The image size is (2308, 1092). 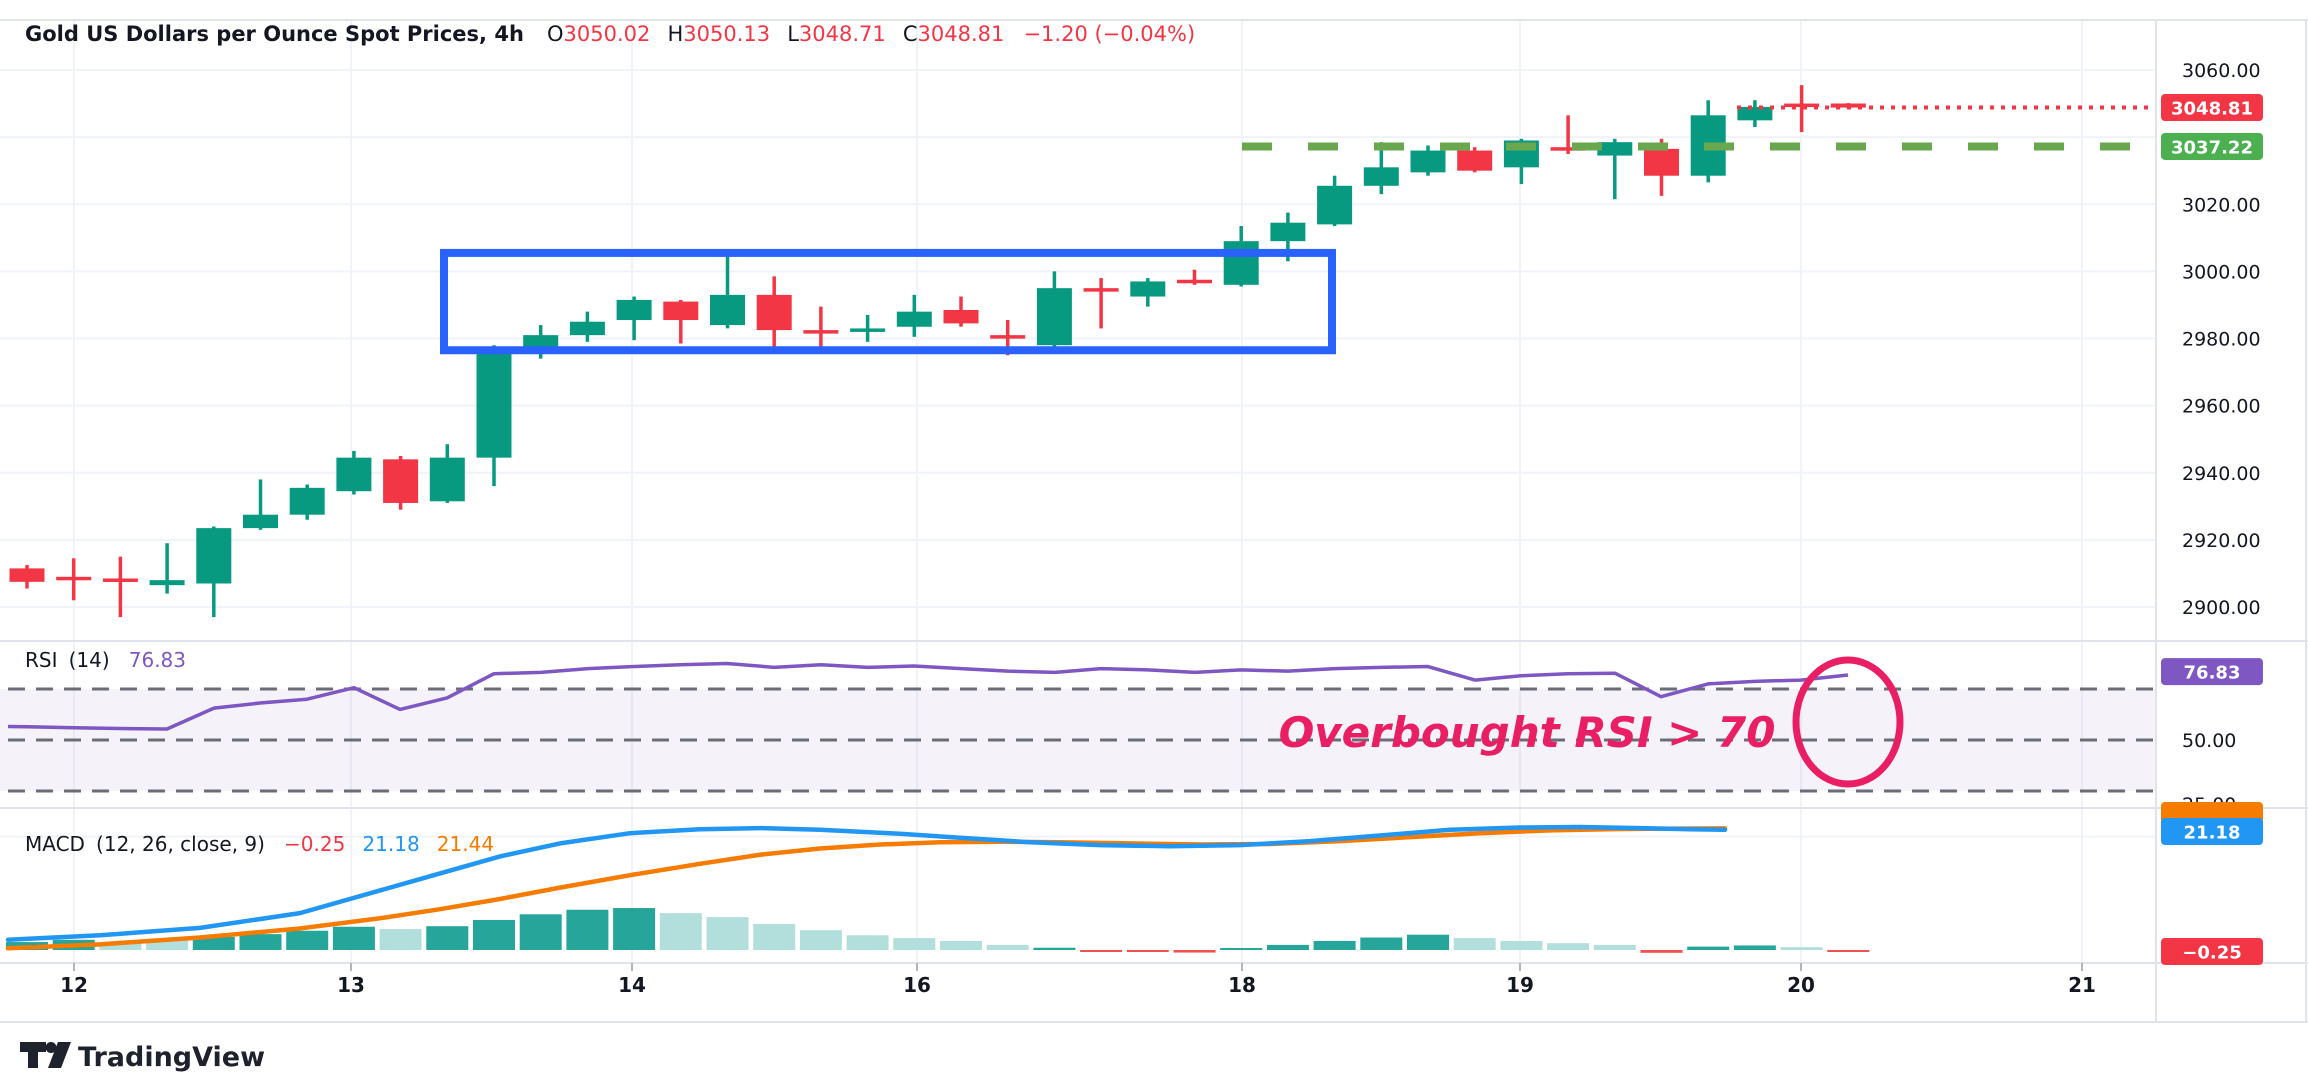 I want to click on rsi-pane, so click(x=1078, y=727).